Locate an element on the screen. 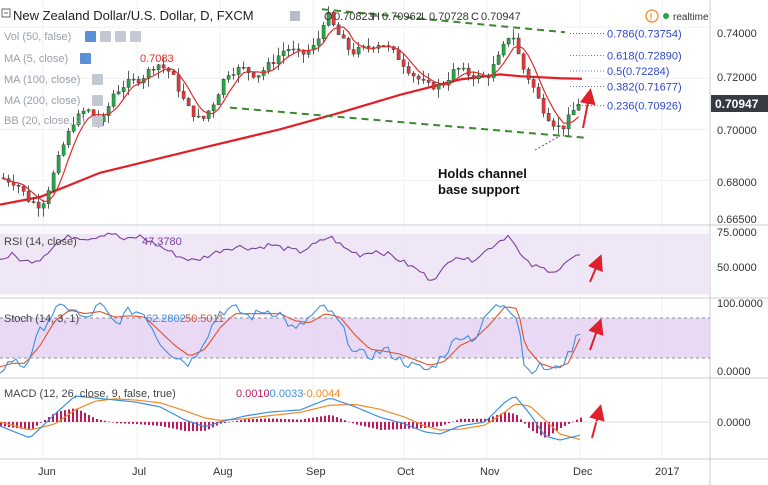 Image resolution: width=768 pixels, height=485 pixels. settings-icon is located at coordinates (295, 16).